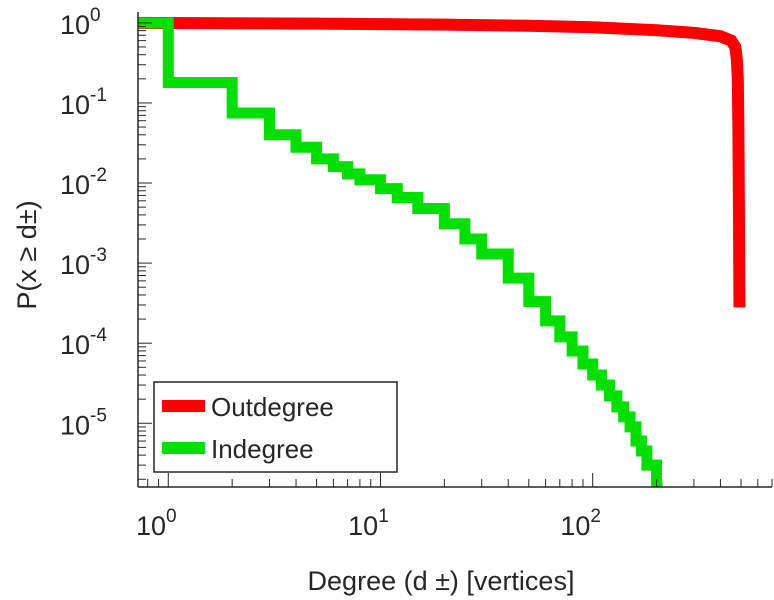  I want to click on legend: Outdegree Indegree, so click(275, 427).